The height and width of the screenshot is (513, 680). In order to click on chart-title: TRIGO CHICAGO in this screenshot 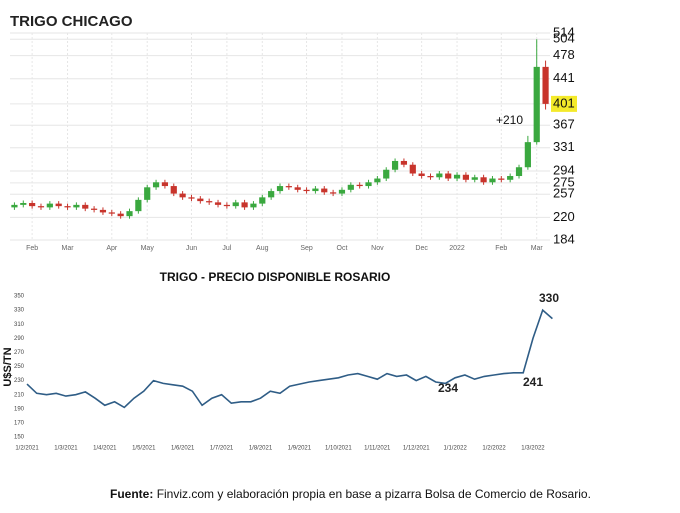, I will do `click(71, 21)`.